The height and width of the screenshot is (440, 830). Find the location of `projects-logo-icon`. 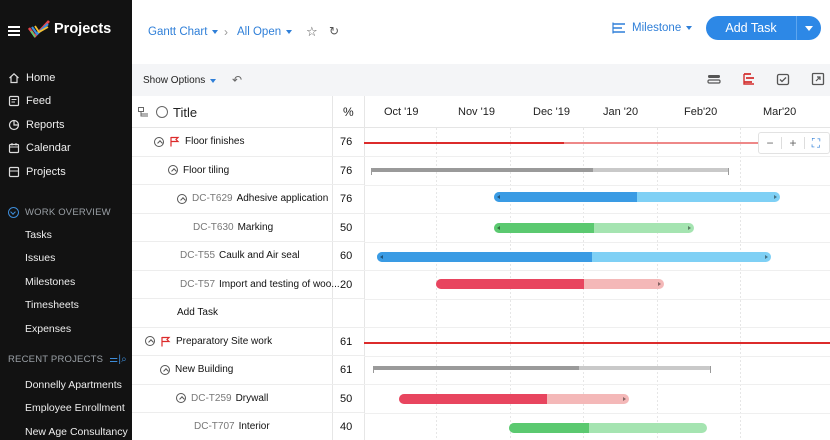

projects-logo-icon is located at coordinates (39, 29).